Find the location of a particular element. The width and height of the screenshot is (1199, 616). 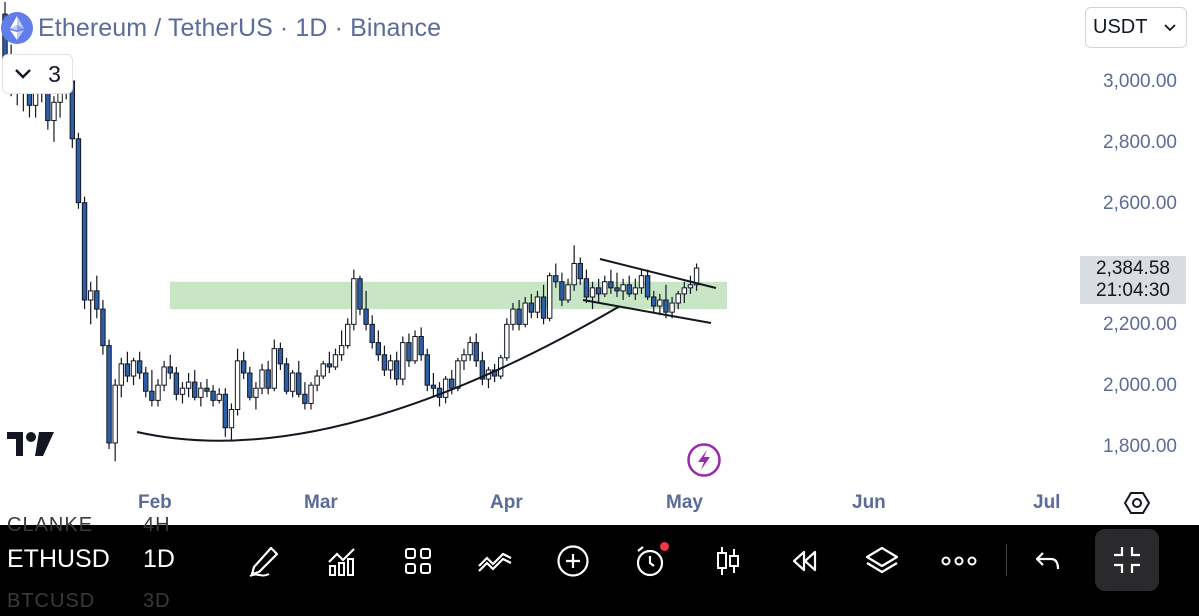

indicators-collapse-button: 3 is located at coordinates (37, 74).